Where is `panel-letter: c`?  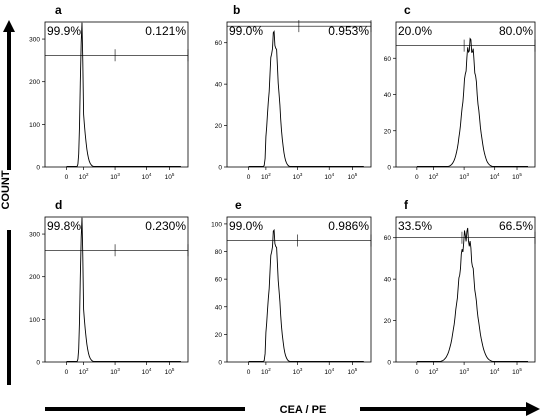
panel-letter: c is located at coordinates (407, 10).